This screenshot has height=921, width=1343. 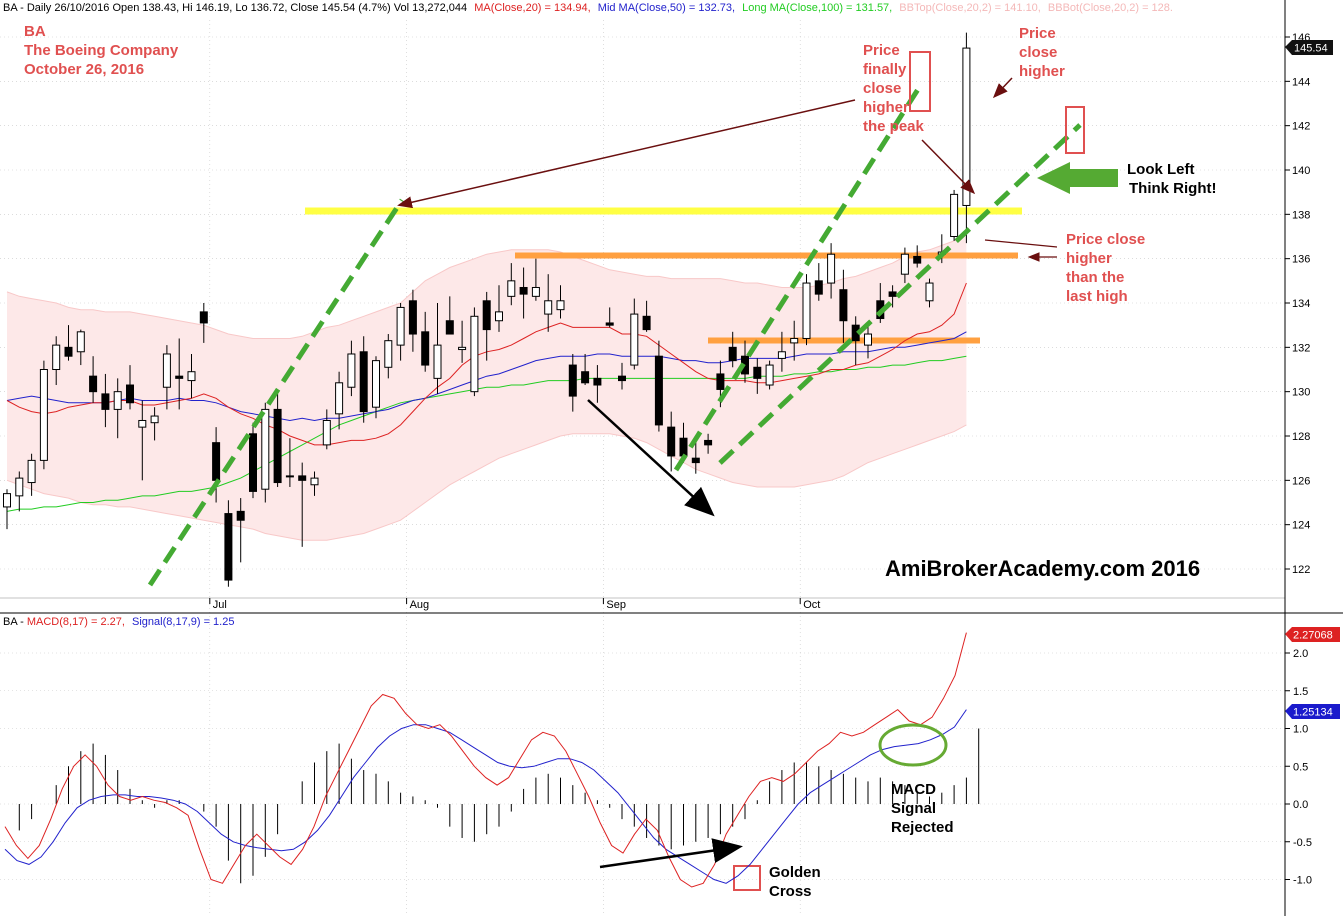 I want to click on arrow-to-breakout, so click(x=948, y=167).